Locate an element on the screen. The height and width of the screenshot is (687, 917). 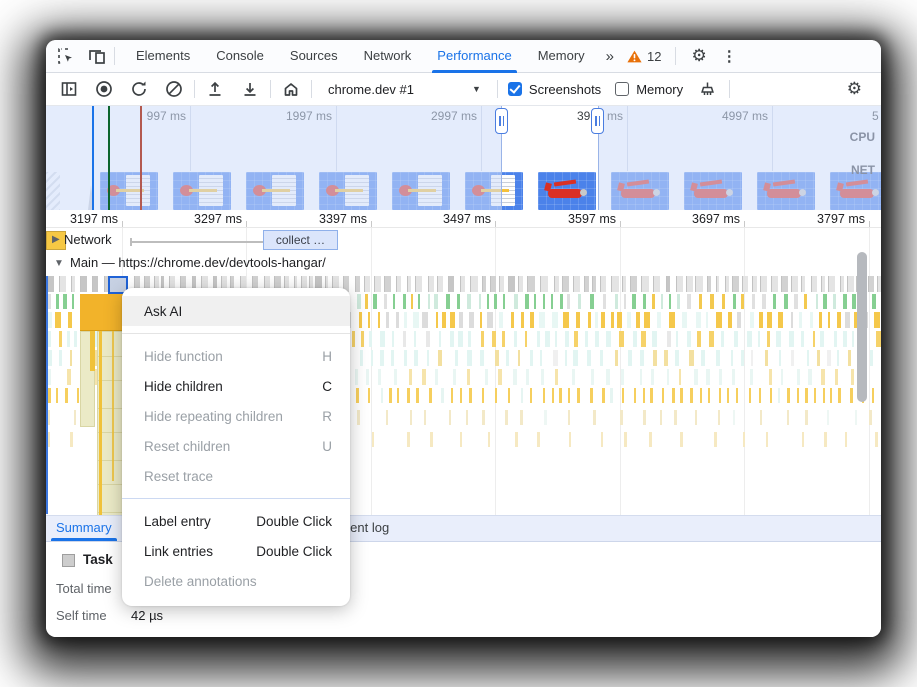
window-left-handle is located at coordinates (501, 121).